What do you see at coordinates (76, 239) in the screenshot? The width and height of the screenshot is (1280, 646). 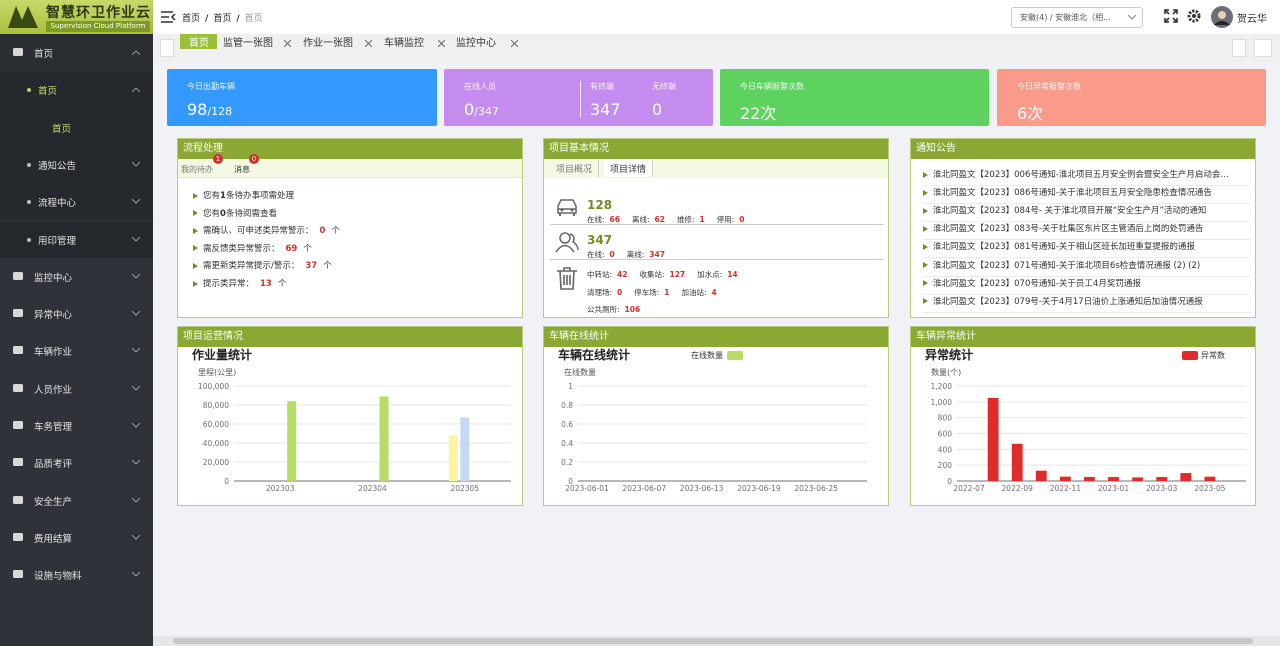 I see `menu-item: 用印管理` at bounding box center [76, 239].